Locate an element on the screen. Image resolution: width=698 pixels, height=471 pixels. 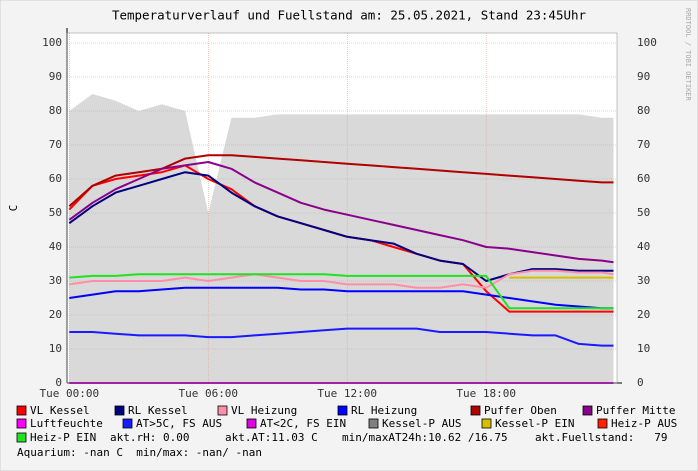
y-axis-label: C is located at coordinates (13, 208).